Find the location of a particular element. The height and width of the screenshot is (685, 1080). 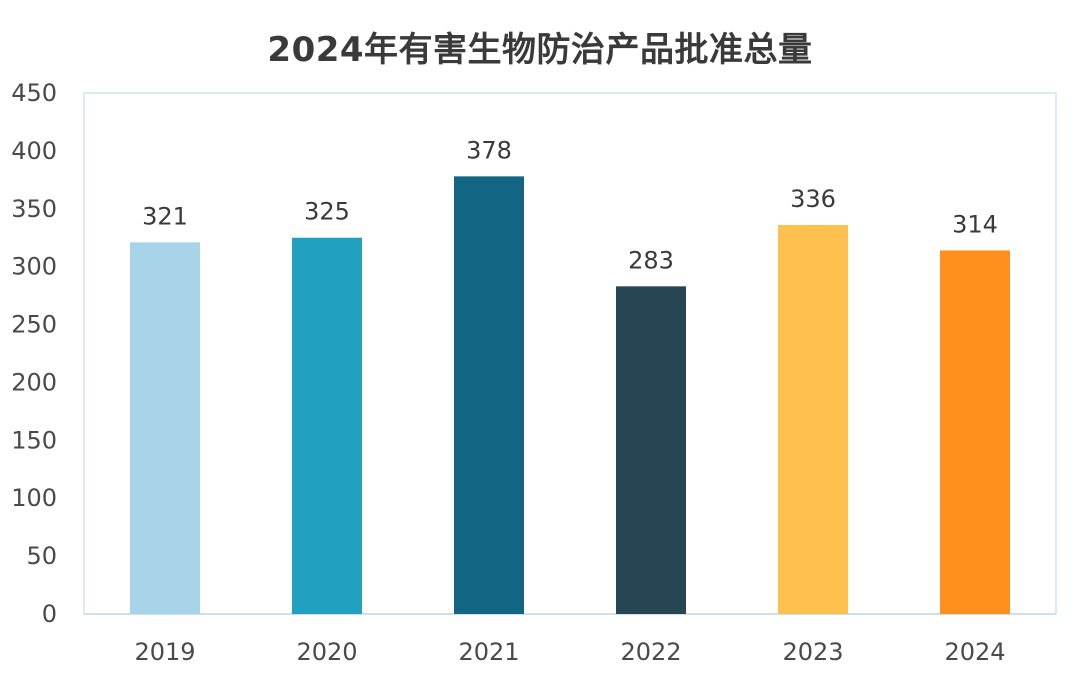

y-tick-label: 350 is located at coordinates (34, 209).